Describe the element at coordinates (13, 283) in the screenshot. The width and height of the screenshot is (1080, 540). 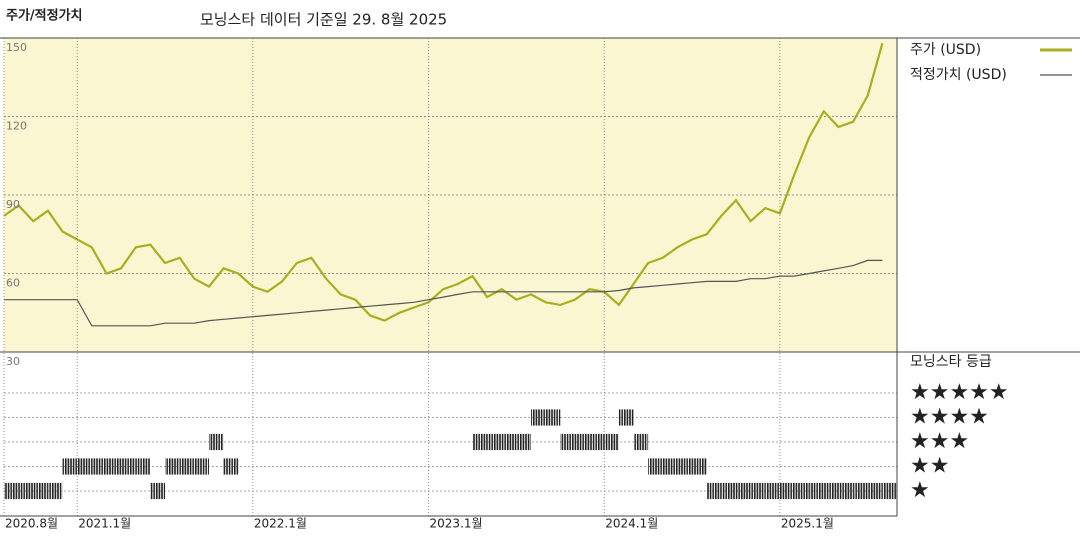
I see `y-tick-label: 60` at that location.